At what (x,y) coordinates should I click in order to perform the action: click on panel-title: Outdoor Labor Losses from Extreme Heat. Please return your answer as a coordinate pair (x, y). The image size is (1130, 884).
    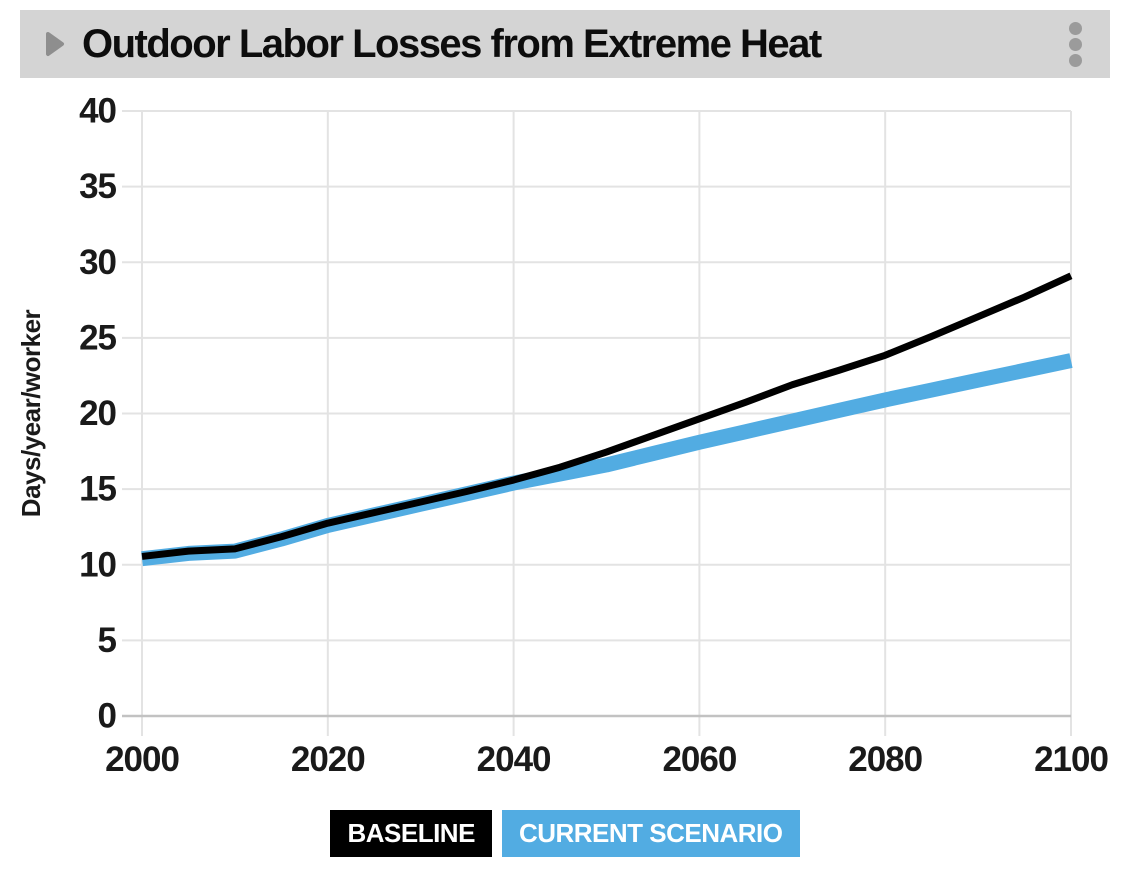
    Looking at the image, I should click on (452, 43).